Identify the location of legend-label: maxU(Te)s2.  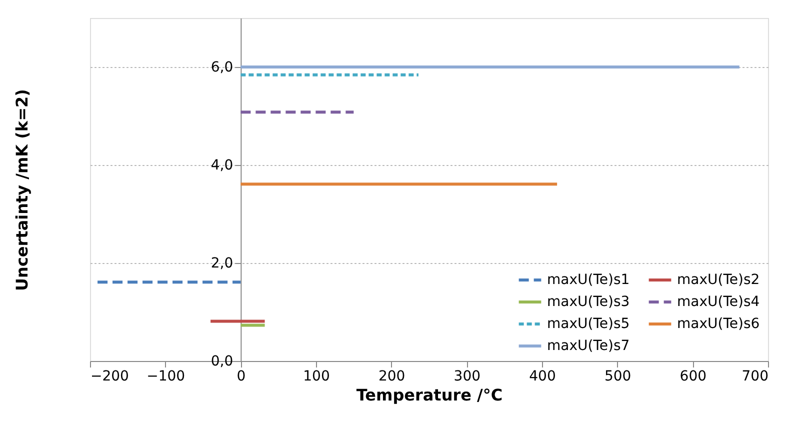
(718, 280).